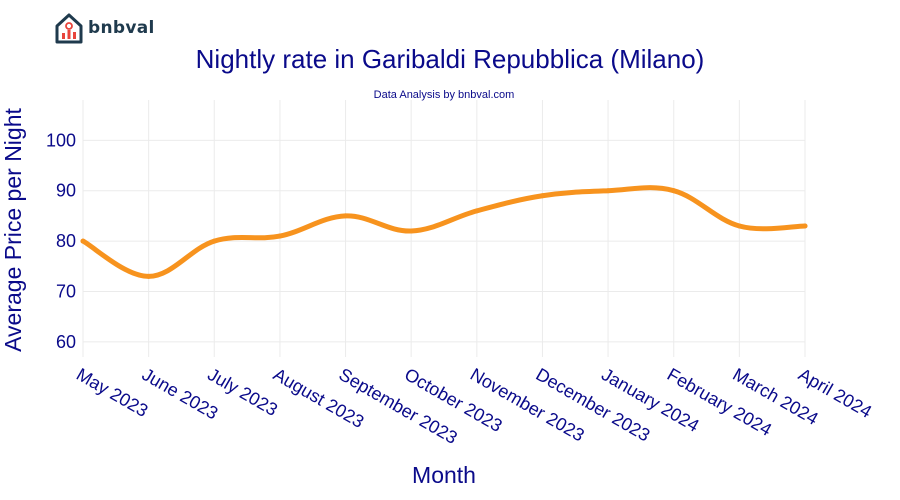  Describe the element at coordinates (444, 475) in the screenshot. I see `x-axis-title: Month` at that location.